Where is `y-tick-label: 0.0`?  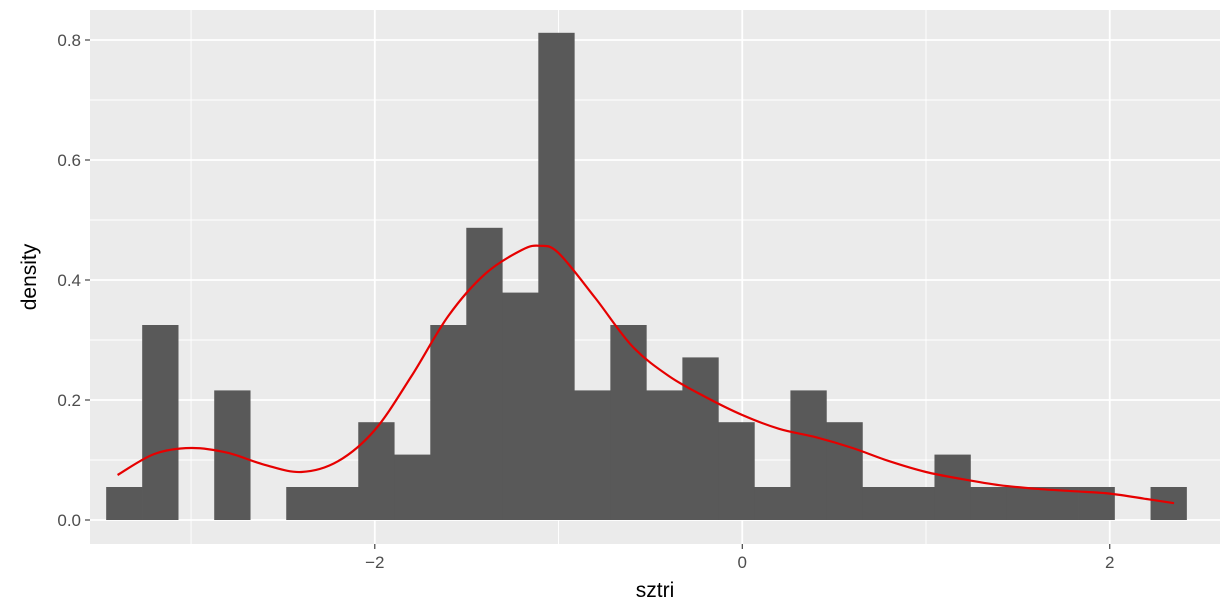
y-tick-label: 0.0 is located at coordinates (69, 520).